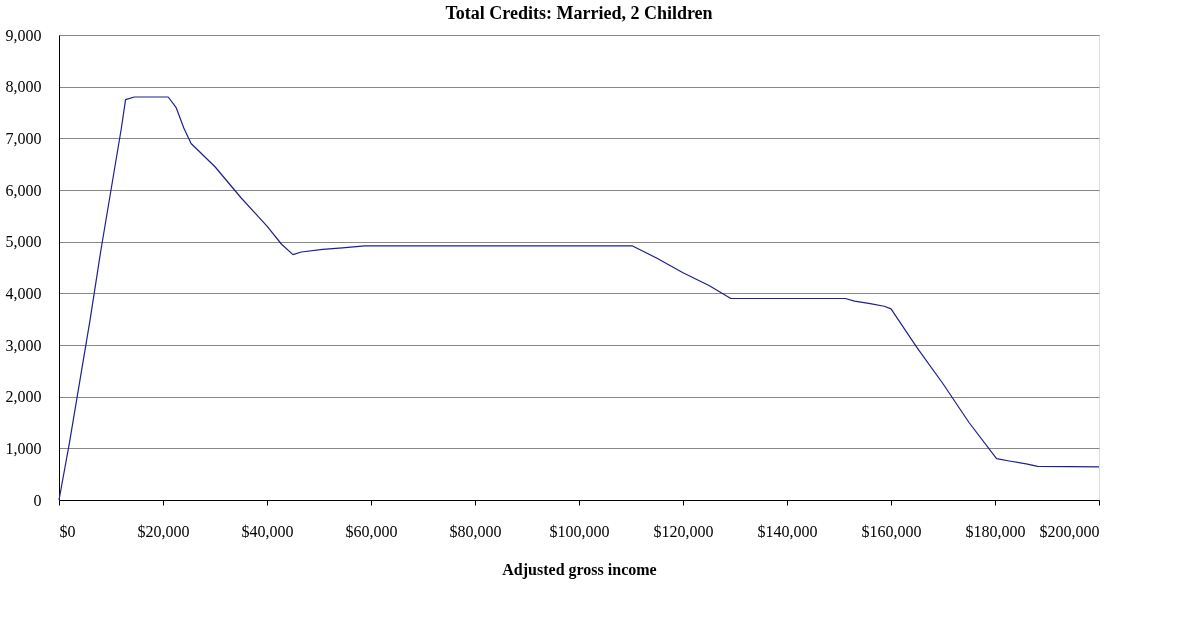 The height and width of the screenshot is (623, 1195). I want to click on x-tick-label: $180,000, so click(995, 531).